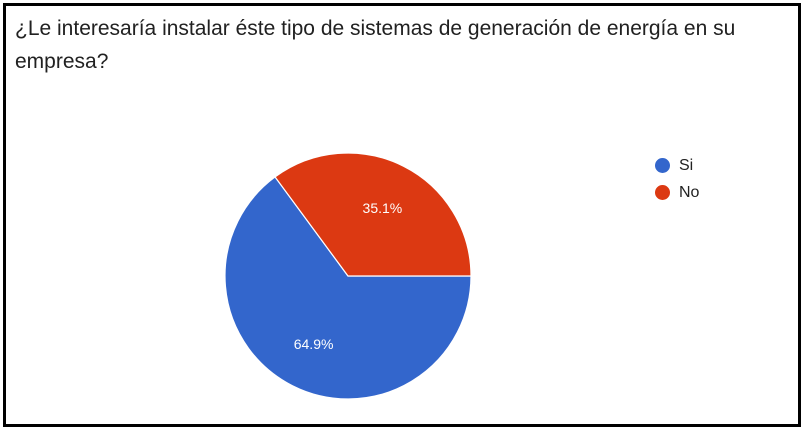 Image resolution: width=804 pixels, height=429 pixels. What do you see at coordinates (662, 192) in the screenshot?
I see `legend-swatch-no` at bounding box center [662, 192].